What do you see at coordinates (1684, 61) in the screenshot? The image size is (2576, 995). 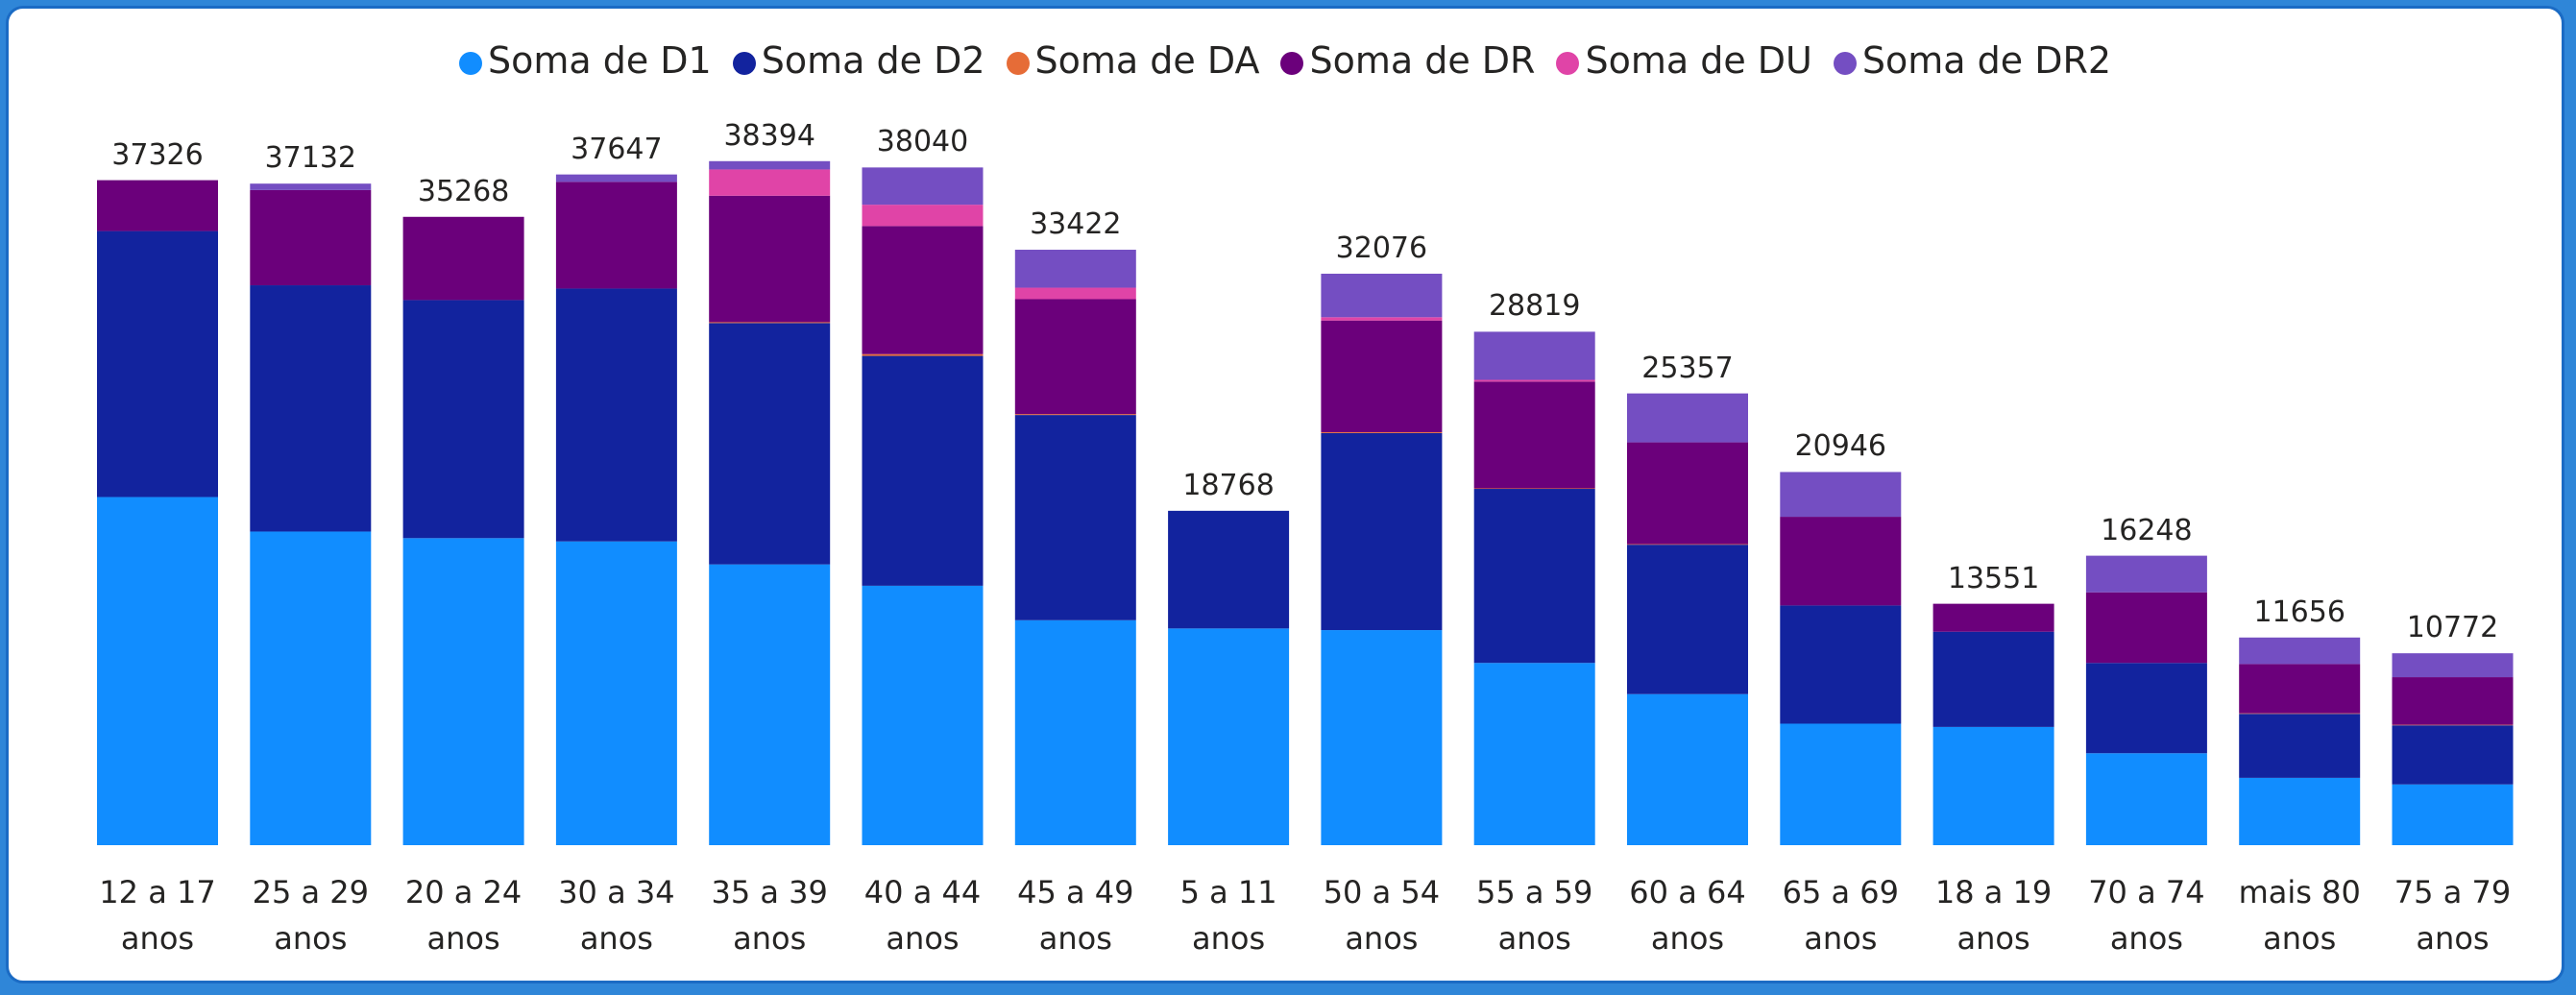 I see `legend-item: Soma de DU` at bounding box center [1684, 61].